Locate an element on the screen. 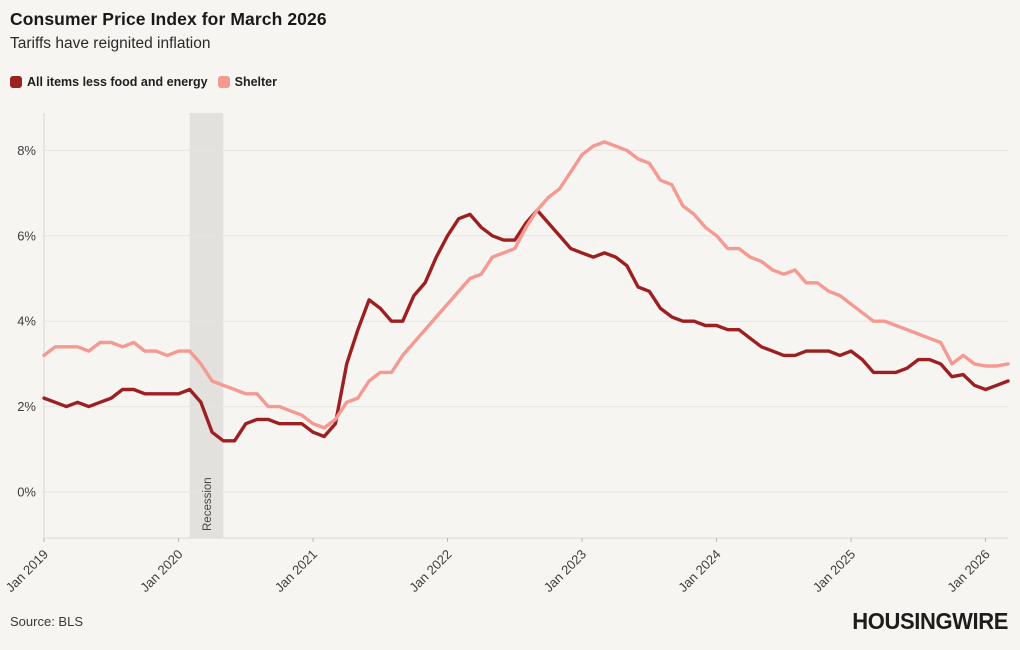  x-tick-label: Jan 2023 is located at coordinates (565, 571).